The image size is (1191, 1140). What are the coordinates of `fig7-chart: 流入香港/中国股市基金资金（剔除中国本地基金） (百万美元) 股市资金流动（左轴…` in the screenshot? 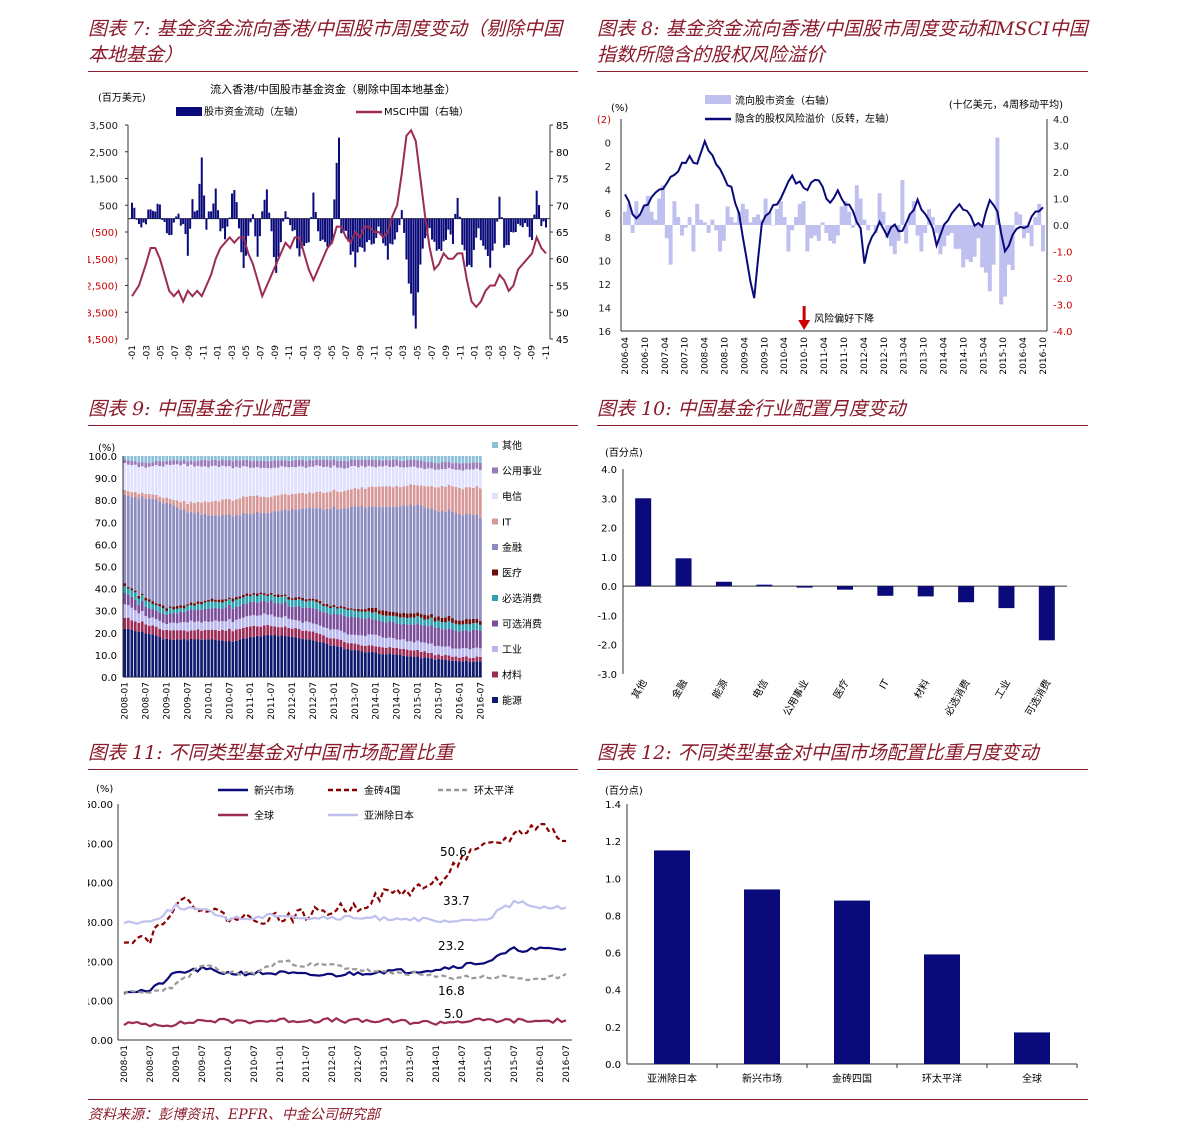 It's located at (328, 221).